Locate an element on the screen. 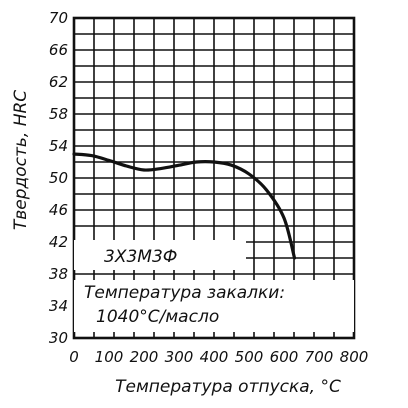  quench-temperature-label: Температура закалки: is located at coordinates (184, 293).